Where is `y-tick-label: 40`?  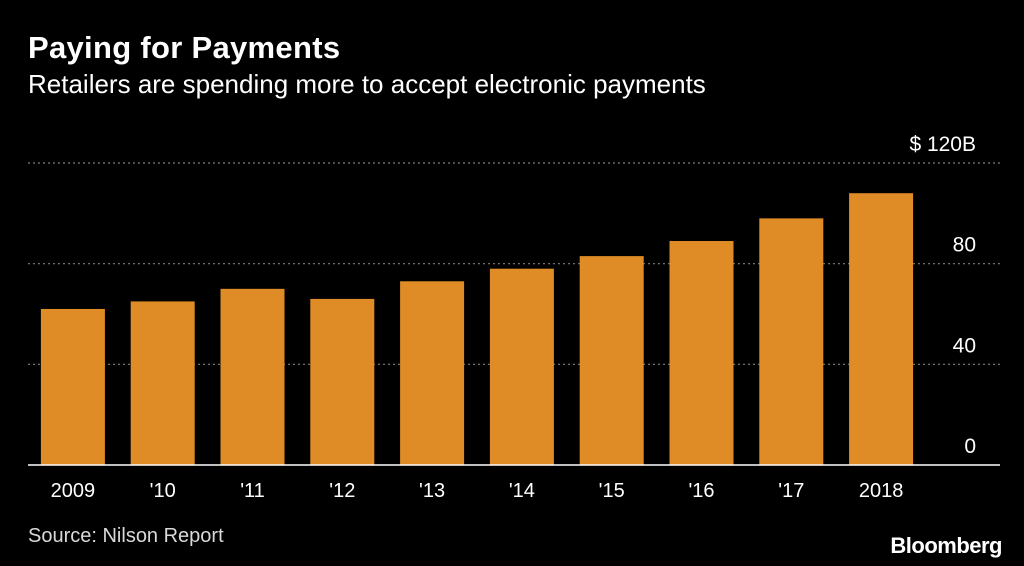 y-tick-label: 40 is located at coordinates (964, 345).